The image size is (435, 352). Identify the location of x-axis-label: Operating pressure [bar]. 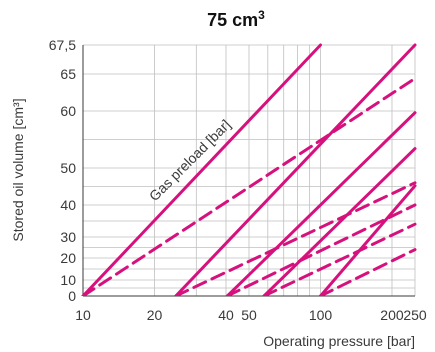
(339, 341).